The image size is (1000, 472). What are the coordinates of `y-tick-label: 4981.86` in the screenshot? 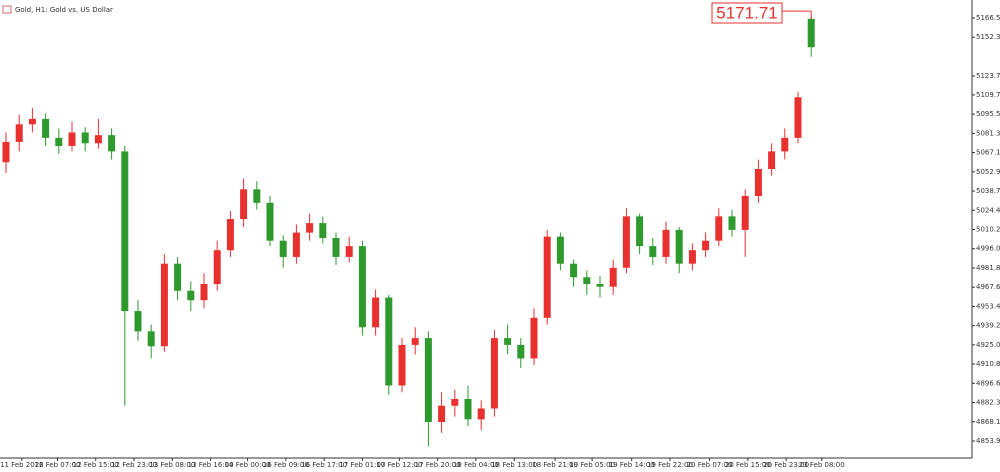 It's located at (988, 268).